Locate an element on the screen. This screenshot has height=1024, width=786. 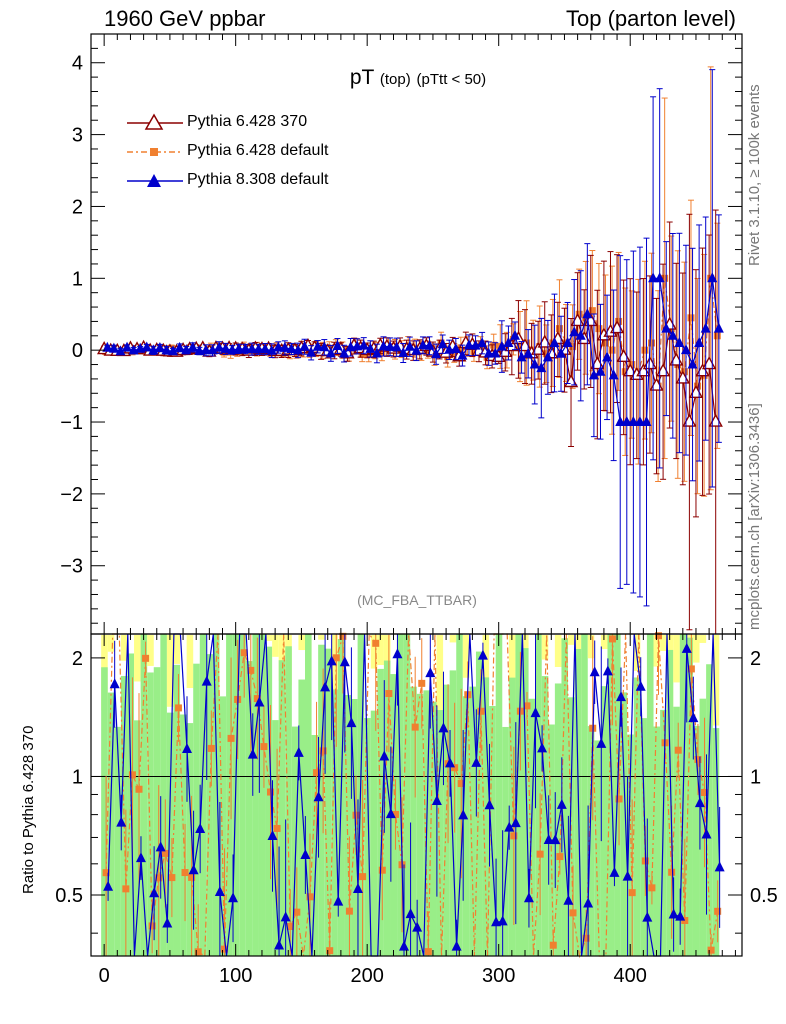
x-tick-label: 400 is located at coordinates (630, 976).